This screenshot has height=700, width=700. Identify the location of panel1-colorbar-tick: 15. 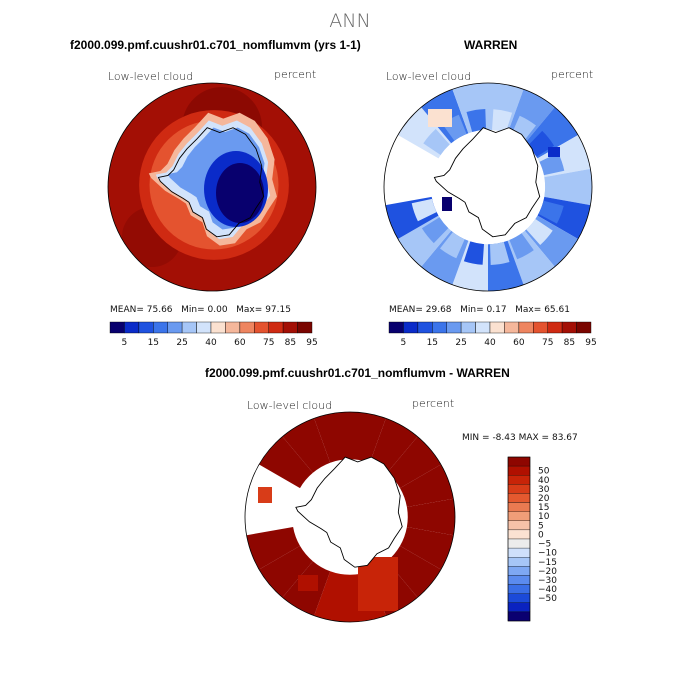
(153, 343).